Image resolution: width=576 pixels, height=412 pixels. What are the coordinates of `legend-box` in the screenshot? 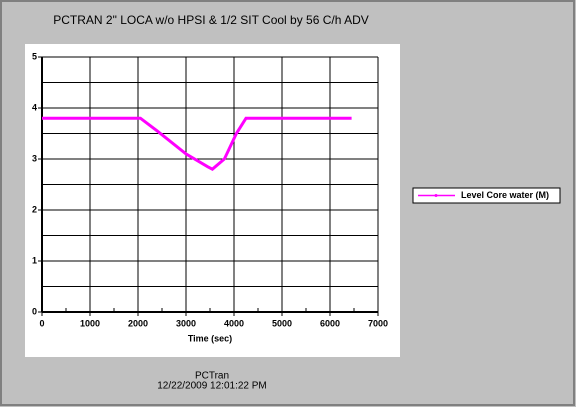 It's located at (486, 195).